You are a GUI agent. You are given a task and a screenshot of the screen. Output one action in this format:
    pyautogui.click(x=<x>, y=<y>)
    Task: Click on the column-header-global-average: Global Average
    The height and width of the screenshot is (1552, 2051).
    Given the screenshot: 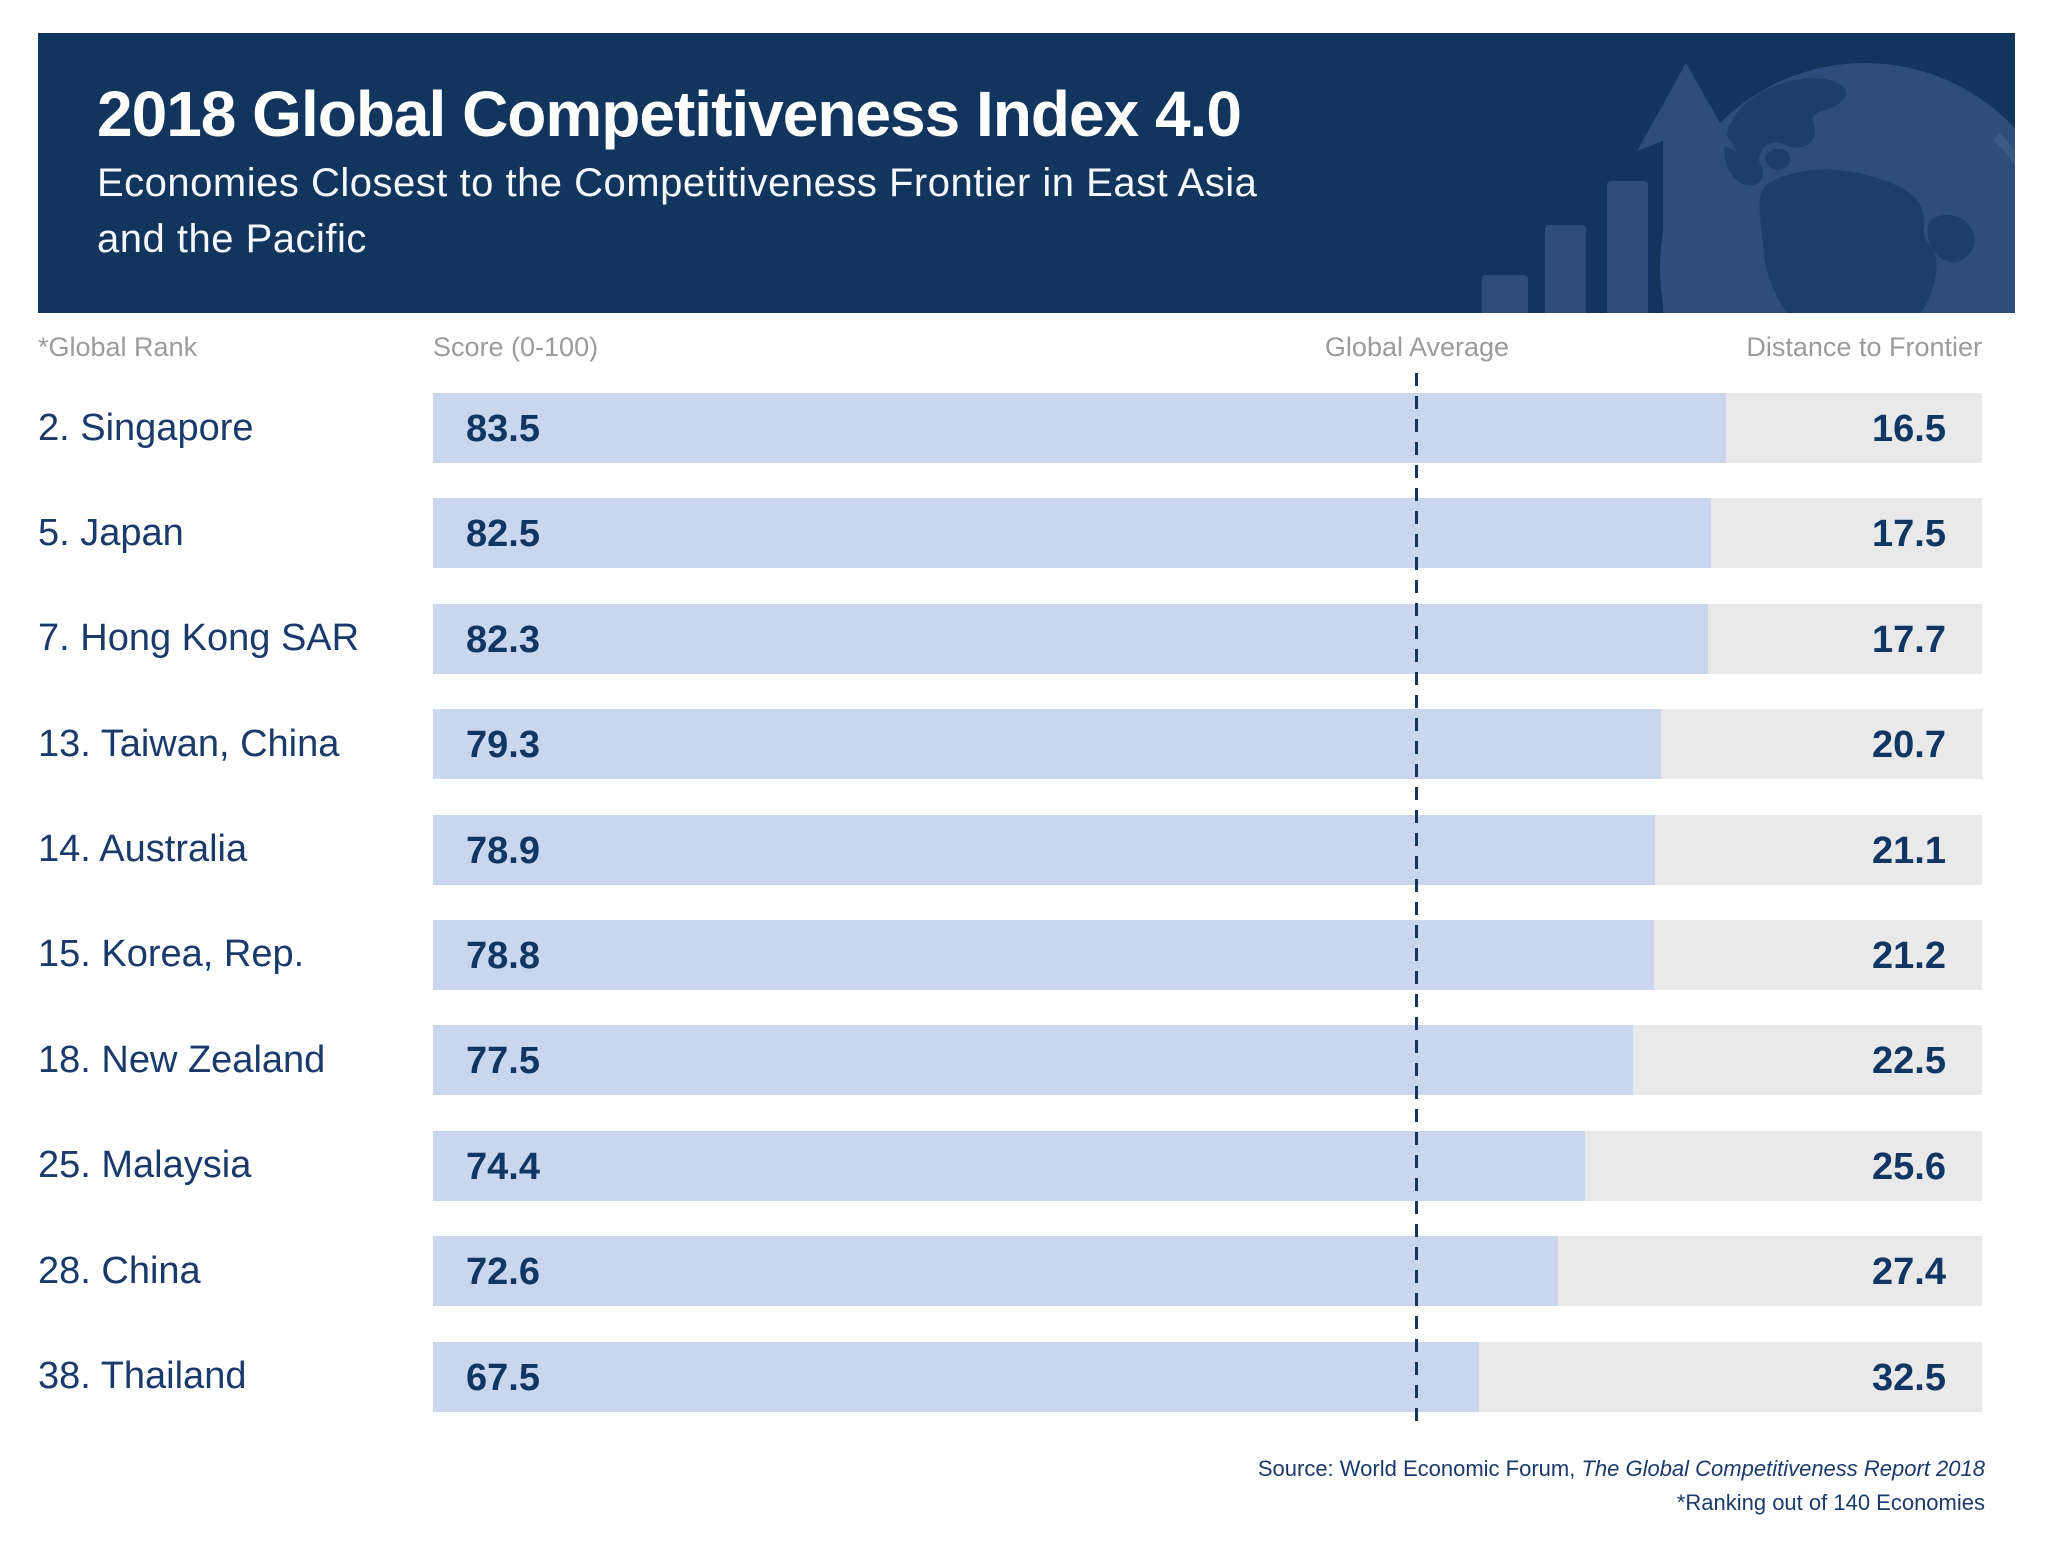 What is the action you would take?
    pyautogui.click(x=1417, y=347)
    